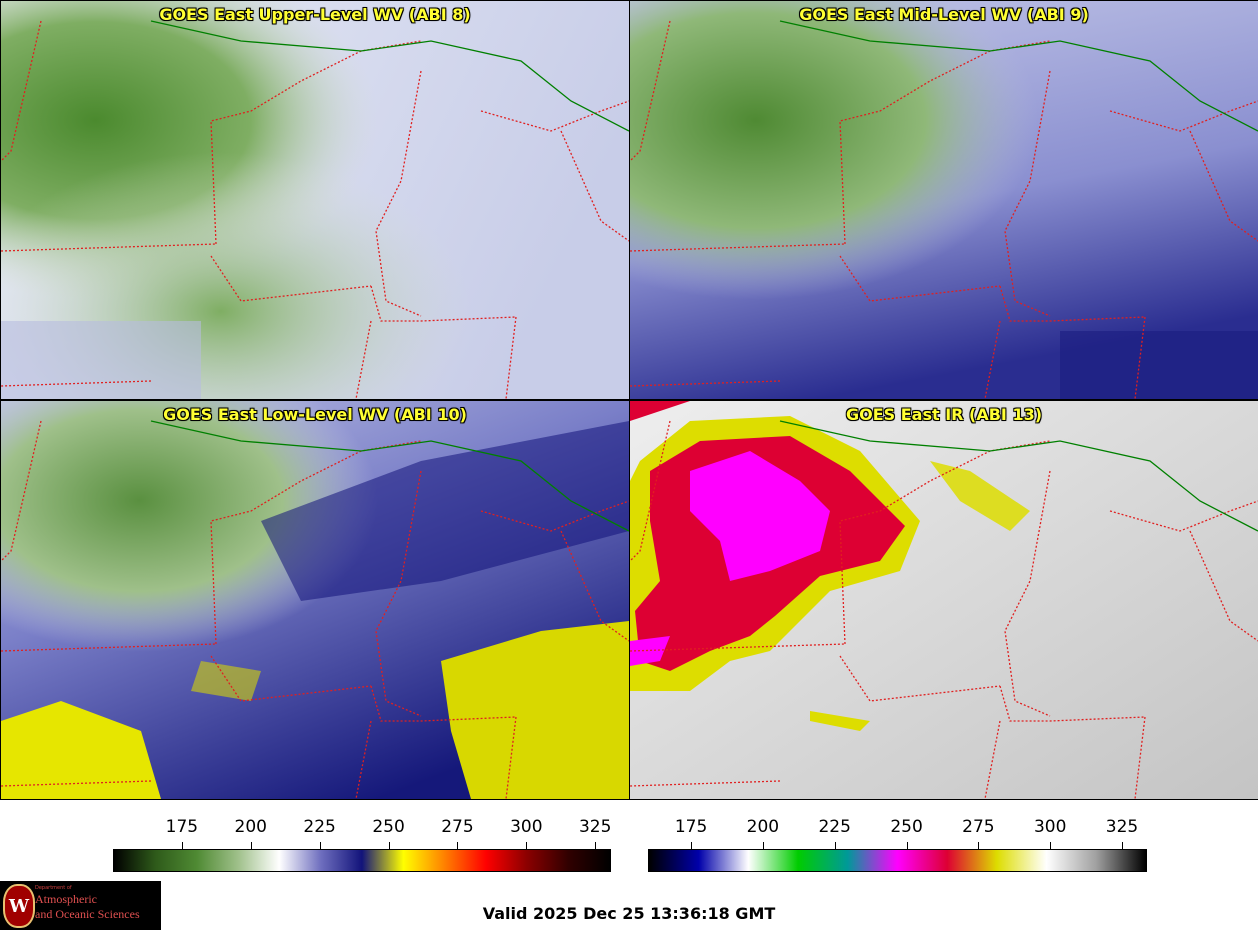 This screenshot has height=930, width=1258. What do you see at coordinates (250, 827) in the screenshot?
I see `tick-label-wv: 200` at bounding box center [250, 827].